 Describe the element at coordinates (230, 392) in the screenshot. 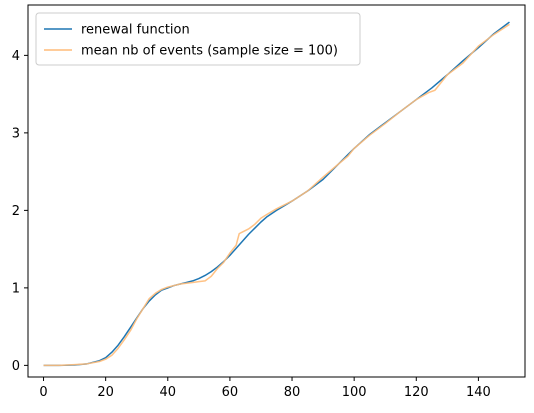

I see `x-tick-label: 60` at that location.